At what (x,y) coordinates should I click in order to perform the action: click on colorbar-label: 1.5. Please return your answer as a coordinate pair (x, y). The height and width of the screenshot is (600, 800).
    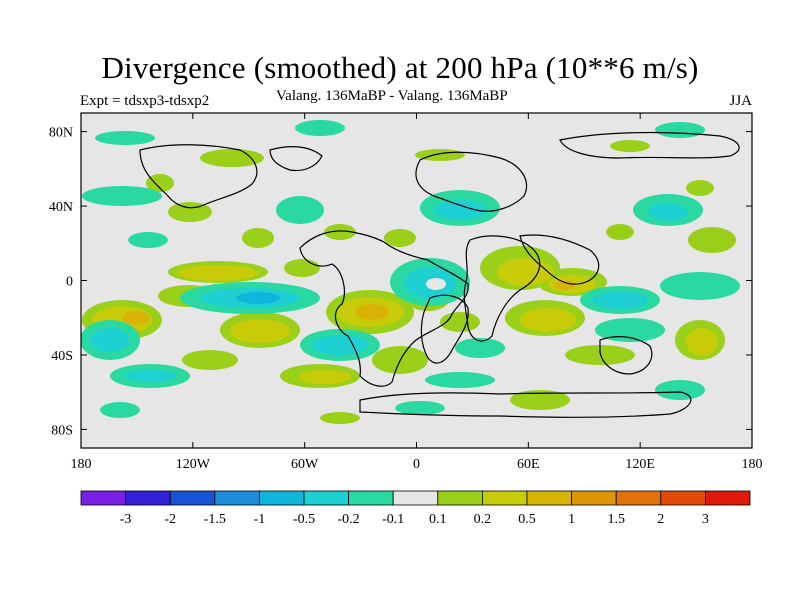
    Looking at the image, I should click on (616, 519).